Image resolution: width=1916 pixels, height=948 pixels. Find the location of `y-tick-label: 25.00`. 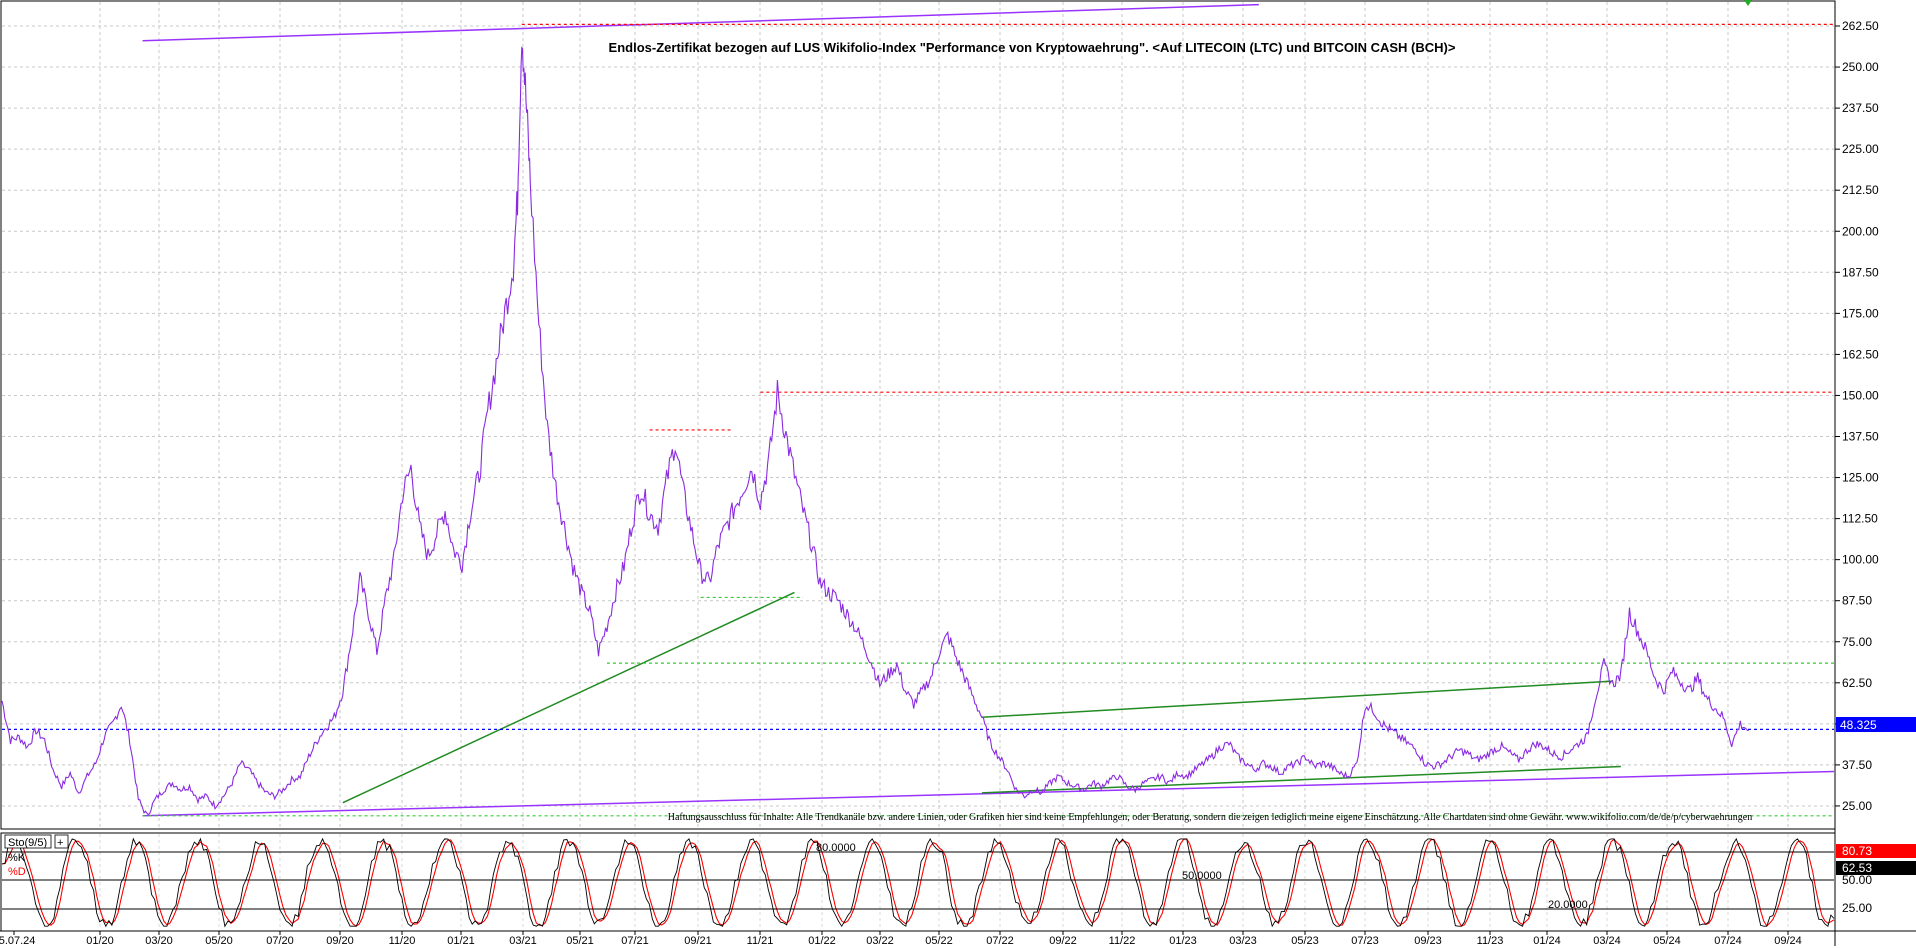

y-tick-label: 25.00 is located at coordinates (1857, 806).